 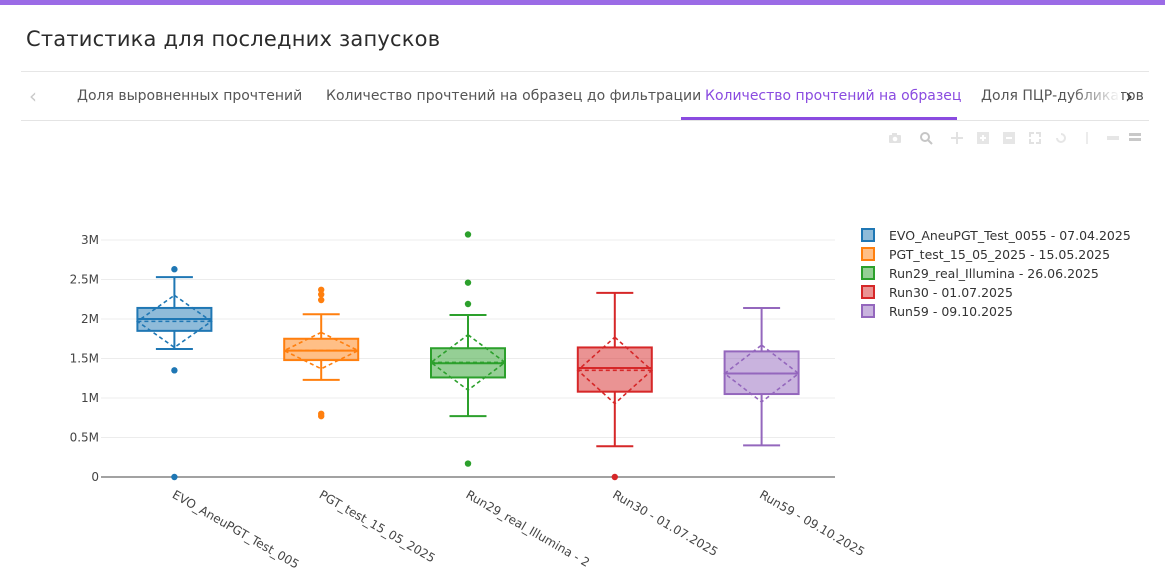 I want to click on y-tick-label: 1M, so click(x=90, y=398).